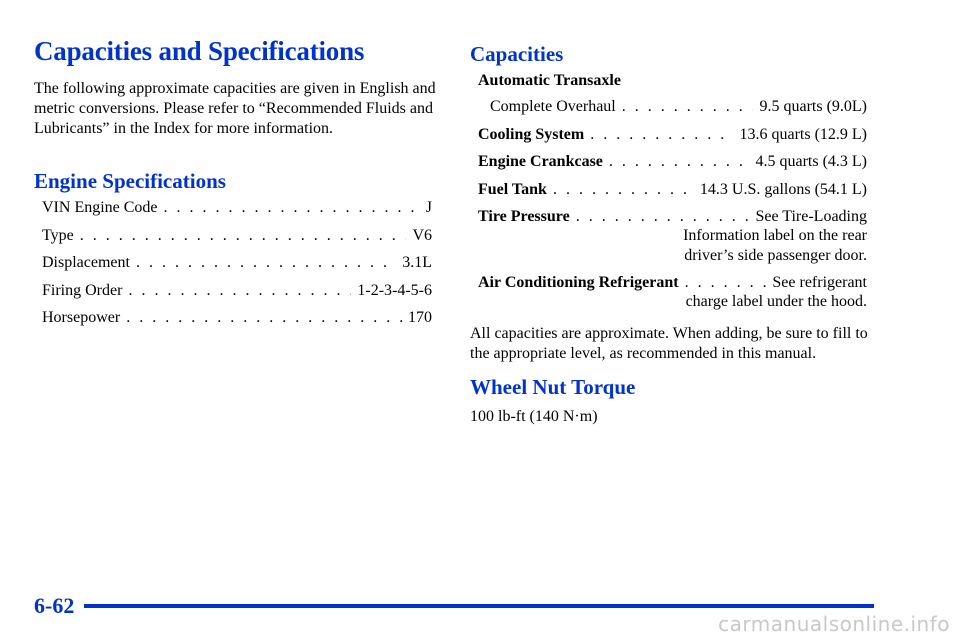  Describe the element at coordinates (549, 80) in the screenshot. I see `capacity-label: Automatic Transaxle` at that location.